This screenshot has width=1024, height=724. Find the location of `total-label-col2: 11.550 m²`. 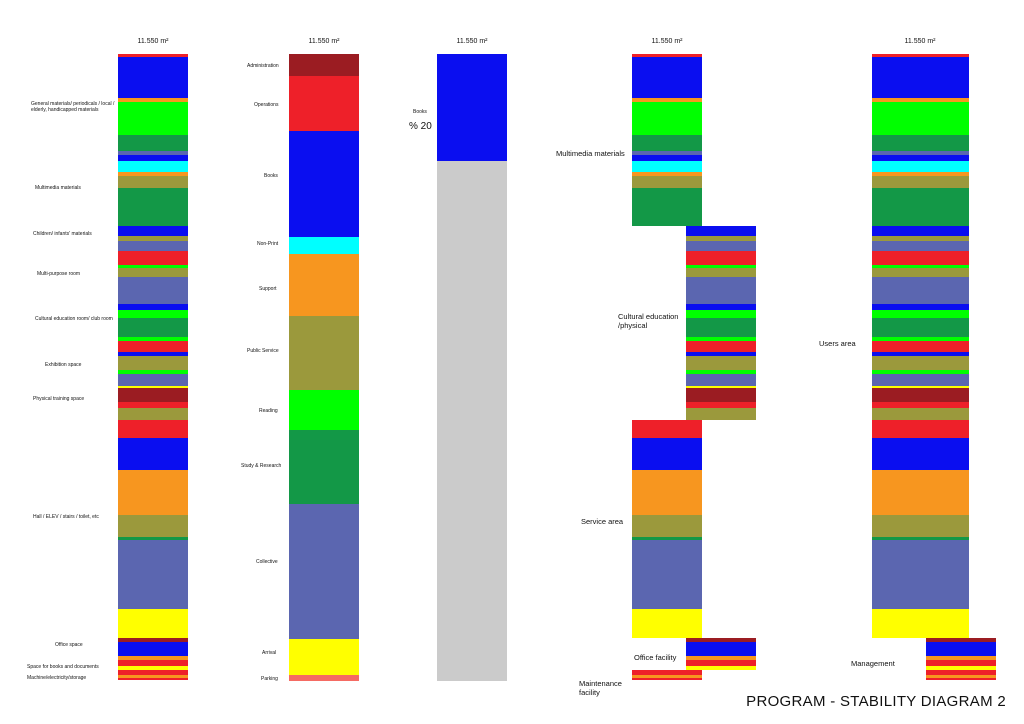

total-label-col2: 11.550 m² is located at coordinates (324, 41).